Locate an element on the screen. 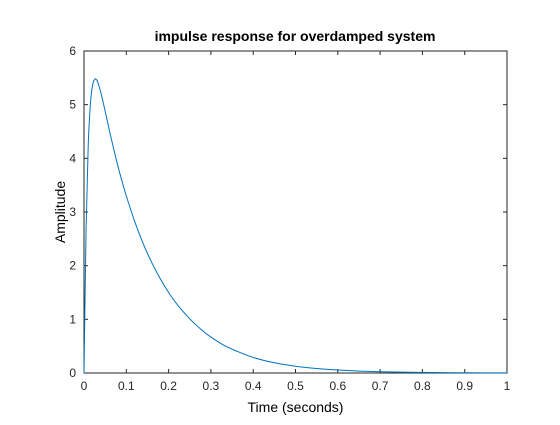 This screenshot has height=425, width=560. y-tick-label: 6 is located at coordinates (72, 51).